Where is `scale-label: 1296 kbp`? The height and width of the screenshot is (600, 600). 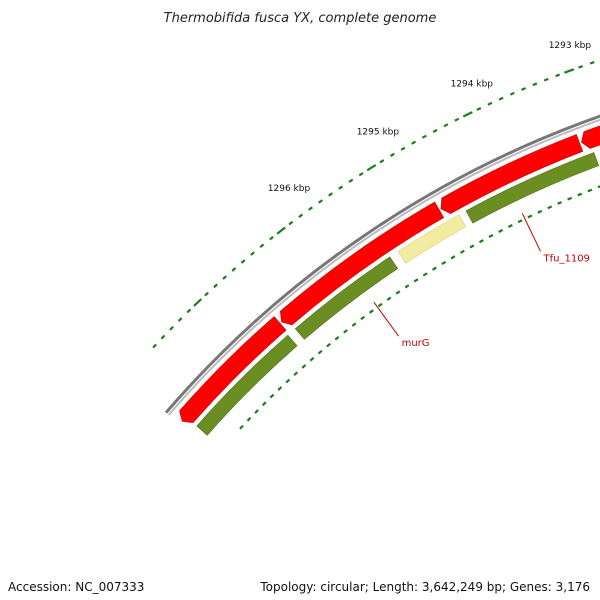
scale-label: 1296 kbp is located at coordinates (289, 189).